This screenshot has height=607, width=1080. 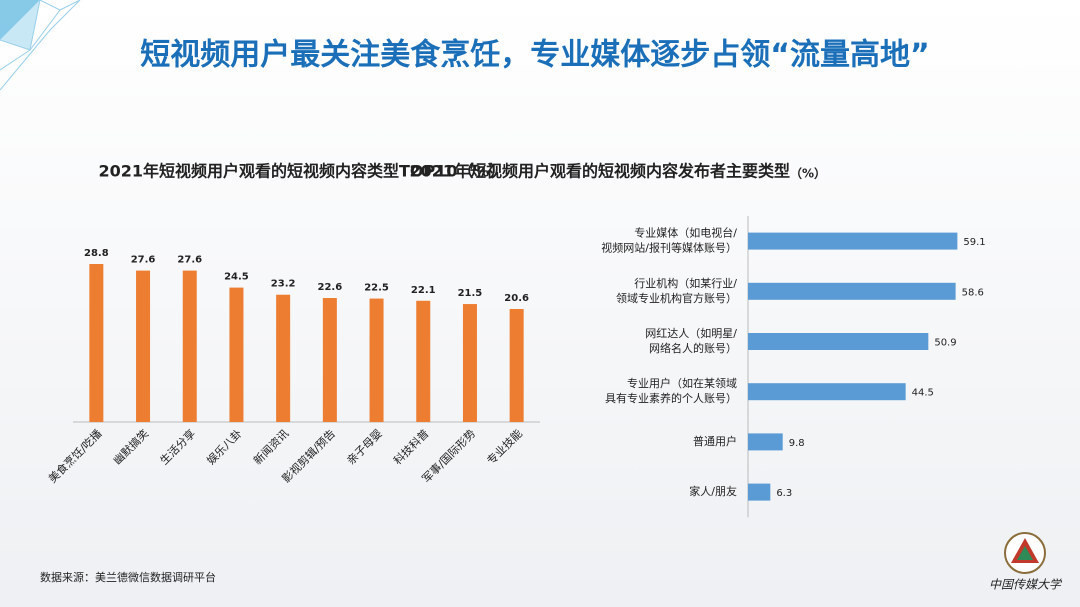 I want to click on value-label: 59.1, so click(x=974, y=242).